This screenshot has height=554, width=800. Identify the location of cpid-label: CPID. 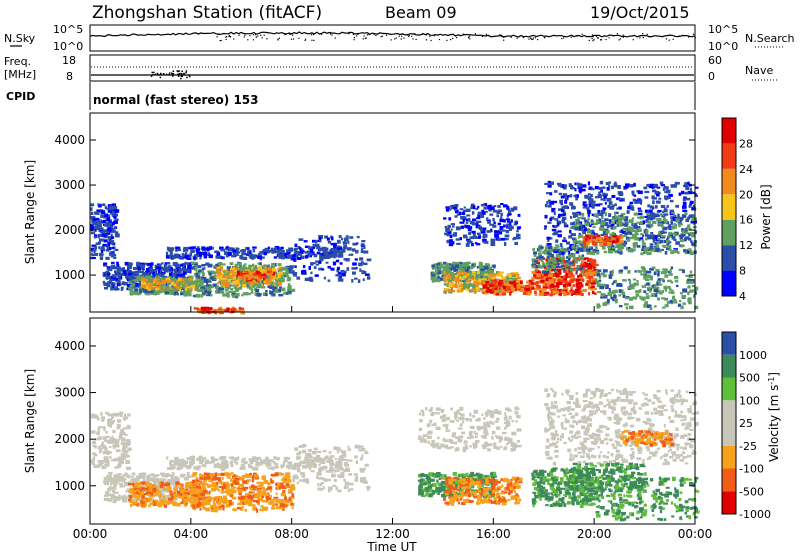
(20, 96).